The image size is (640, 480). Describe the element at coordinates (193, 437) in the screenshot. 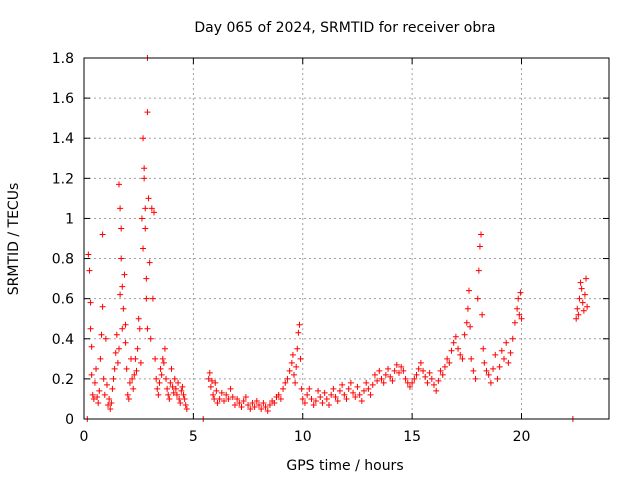

I see `x-tick-label: 5` at that location.